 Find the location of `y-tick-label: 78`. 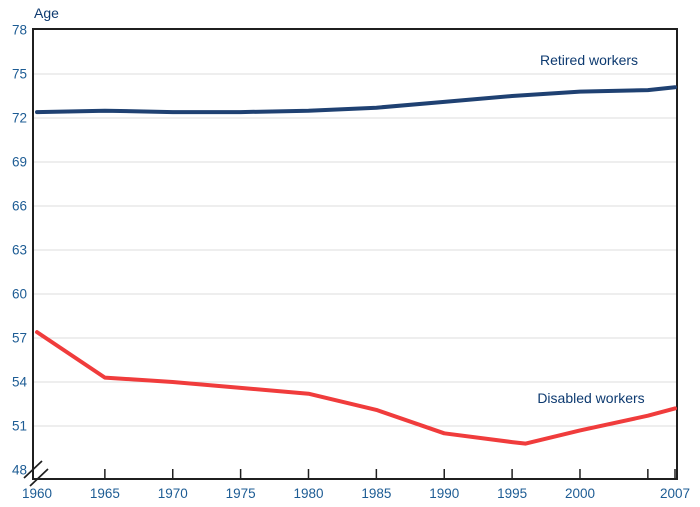

y-tick-label: 78 is located at coordinates (19, 30).